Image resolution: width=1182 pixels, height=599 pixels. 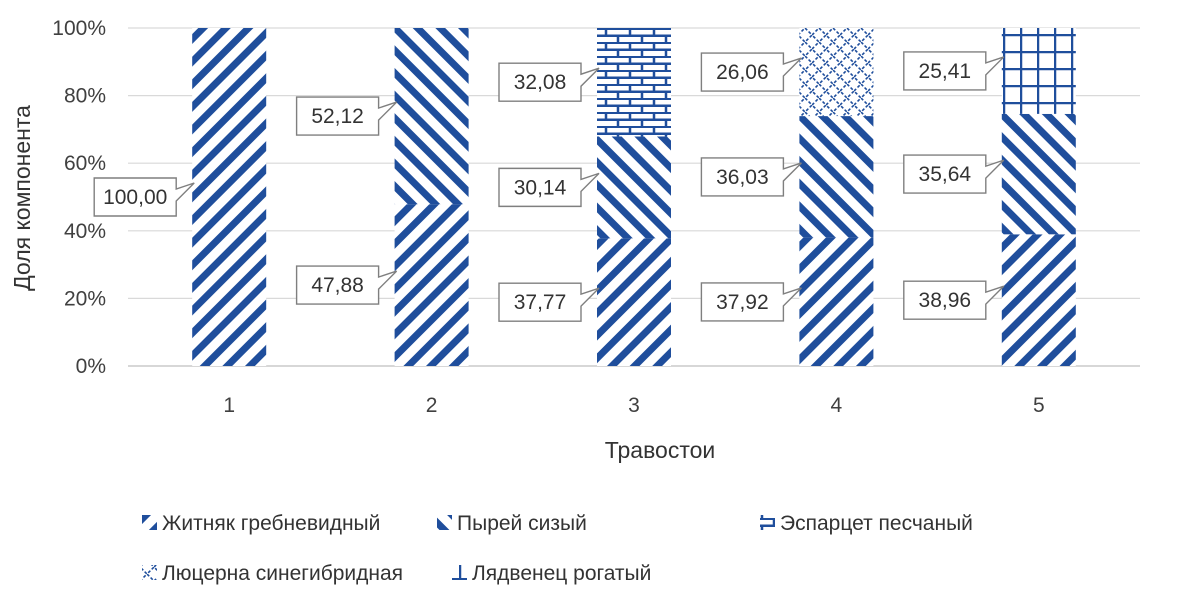 What do you see at coordinates (540, 187) in the screenshot?
I see `data-label: 30,14` at bounding box center [540, 187].